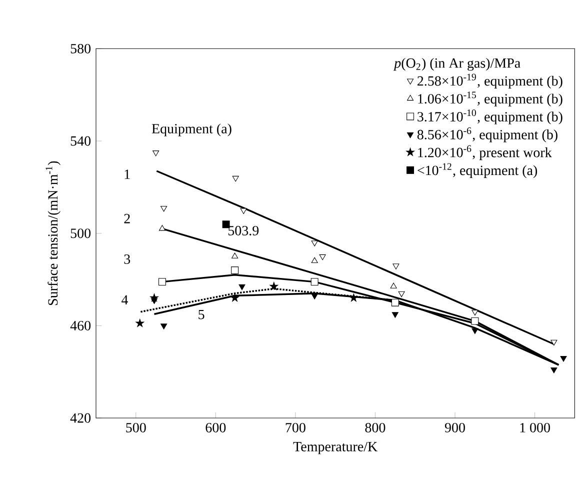  I want to click on y-tick-label: 420, so click(80, 418).